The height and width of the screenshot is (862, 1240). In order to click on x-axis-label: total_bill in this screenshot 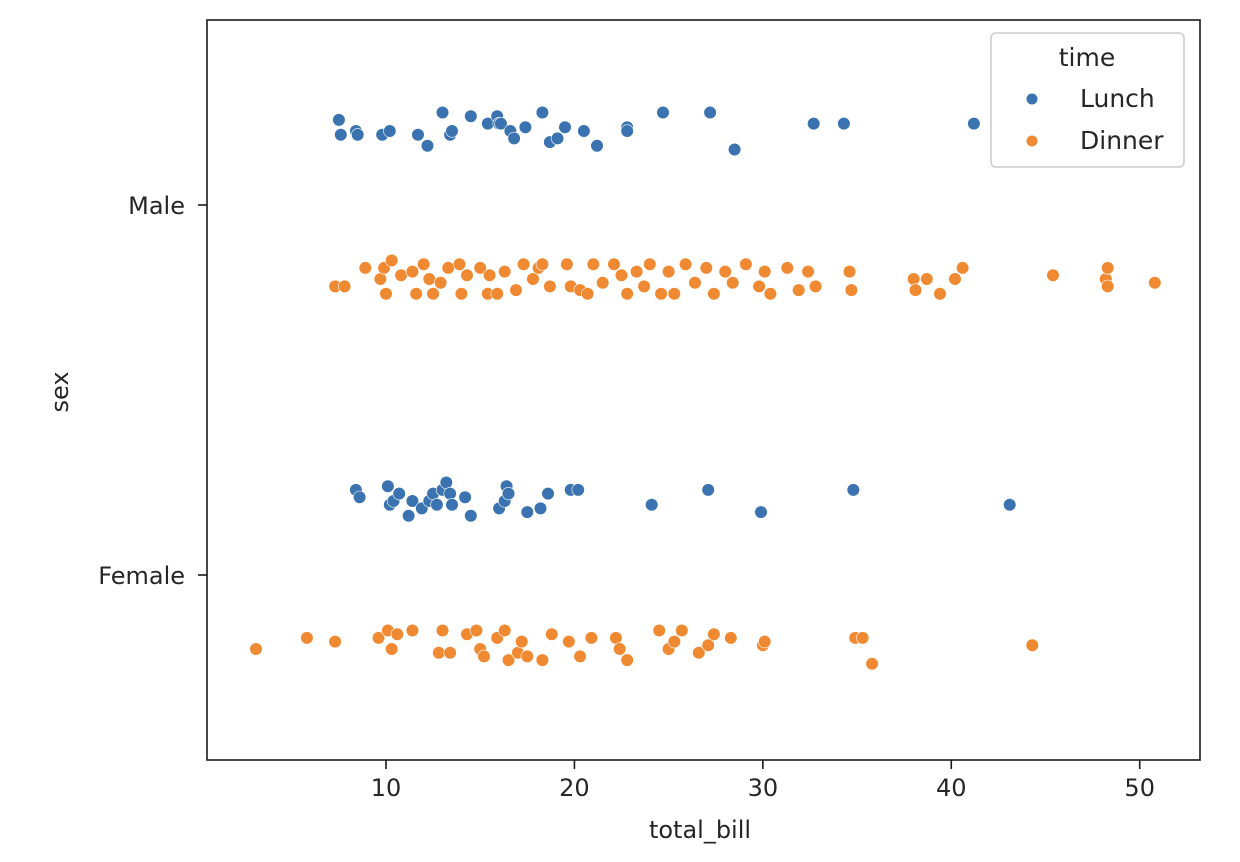, I will do `click(700, 830)`.